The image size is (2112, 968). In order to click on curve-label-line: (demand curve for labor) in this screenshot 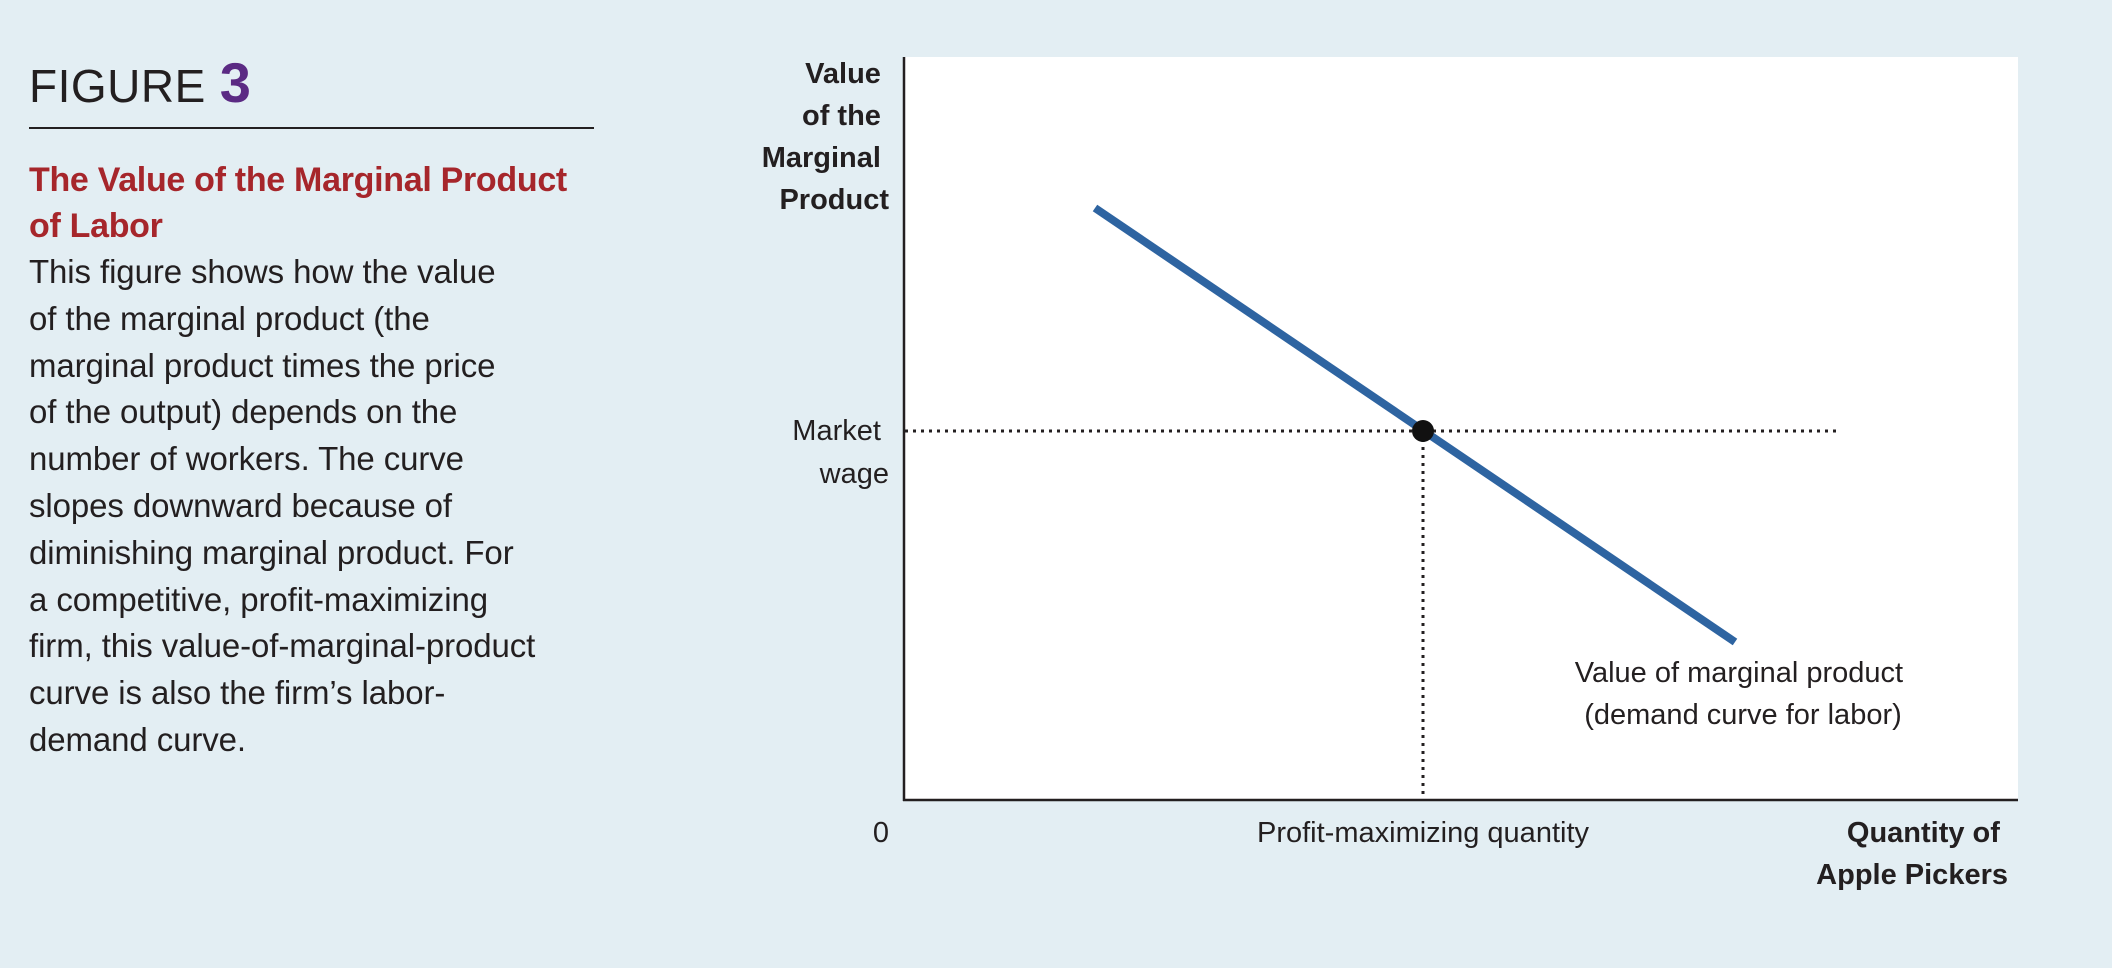, I will do `click(1743, 715)`.